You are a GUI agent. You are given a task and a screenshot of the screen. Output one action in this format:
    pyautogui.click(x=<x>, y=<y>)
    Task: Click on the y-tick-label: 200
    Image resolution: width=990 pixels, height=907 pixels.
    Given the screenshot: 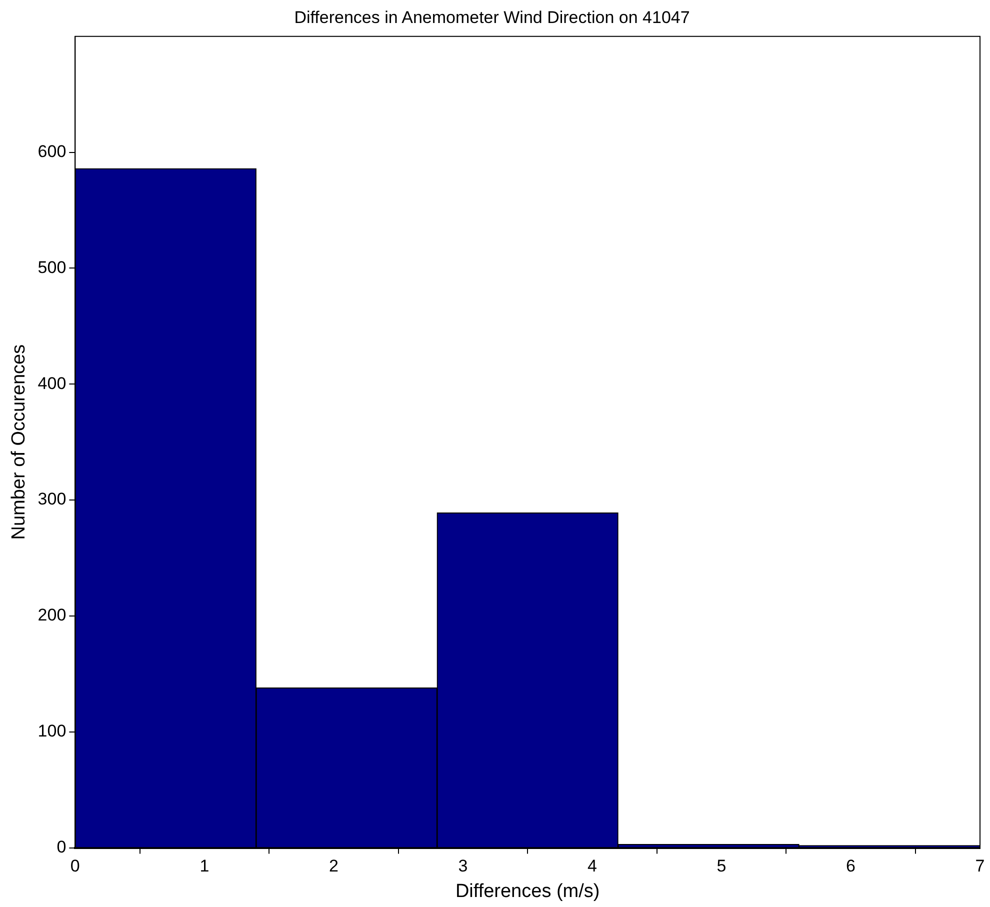 What is the action you would take?
    pyautogui.click(x=52, y=615)
    